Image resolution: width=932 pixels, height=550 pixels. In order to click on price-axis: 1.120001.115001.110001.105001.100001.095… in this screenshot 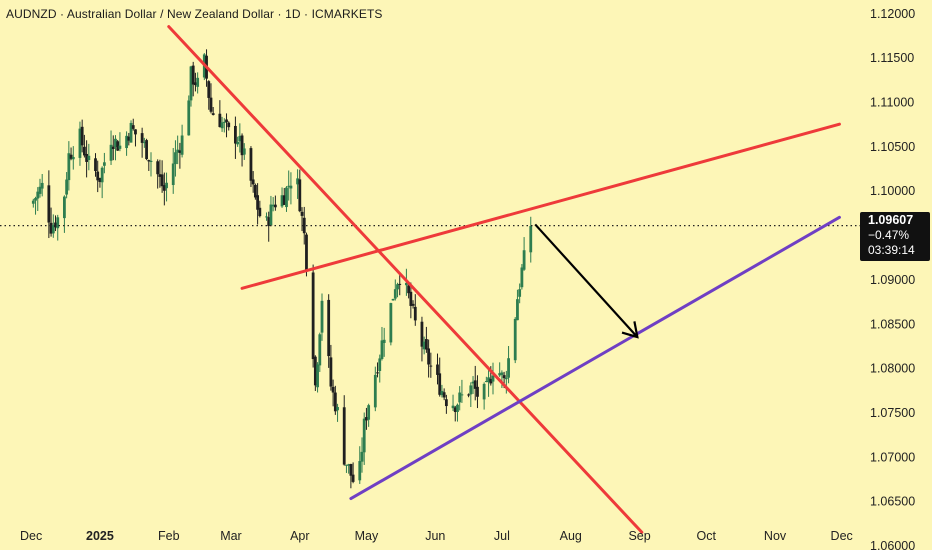, I will do `click(892, 278)`.